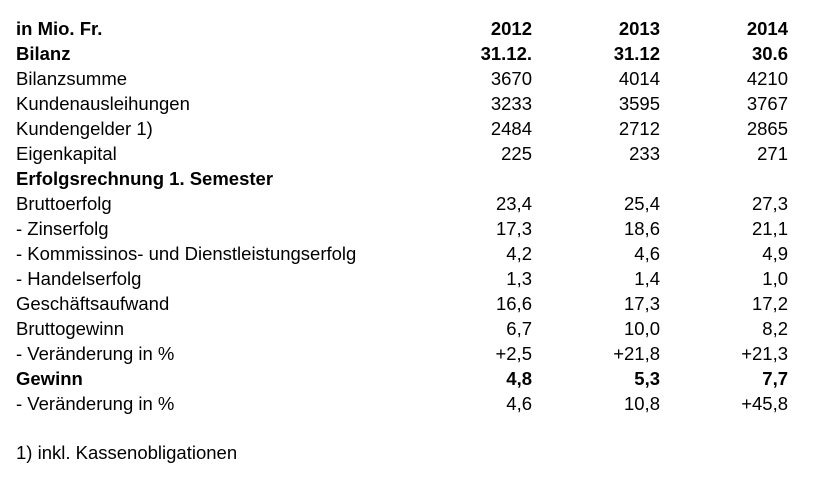  Describe the element at coordinates (639, 128) in the screenshot. I see `value-2013: 2712` at that location.